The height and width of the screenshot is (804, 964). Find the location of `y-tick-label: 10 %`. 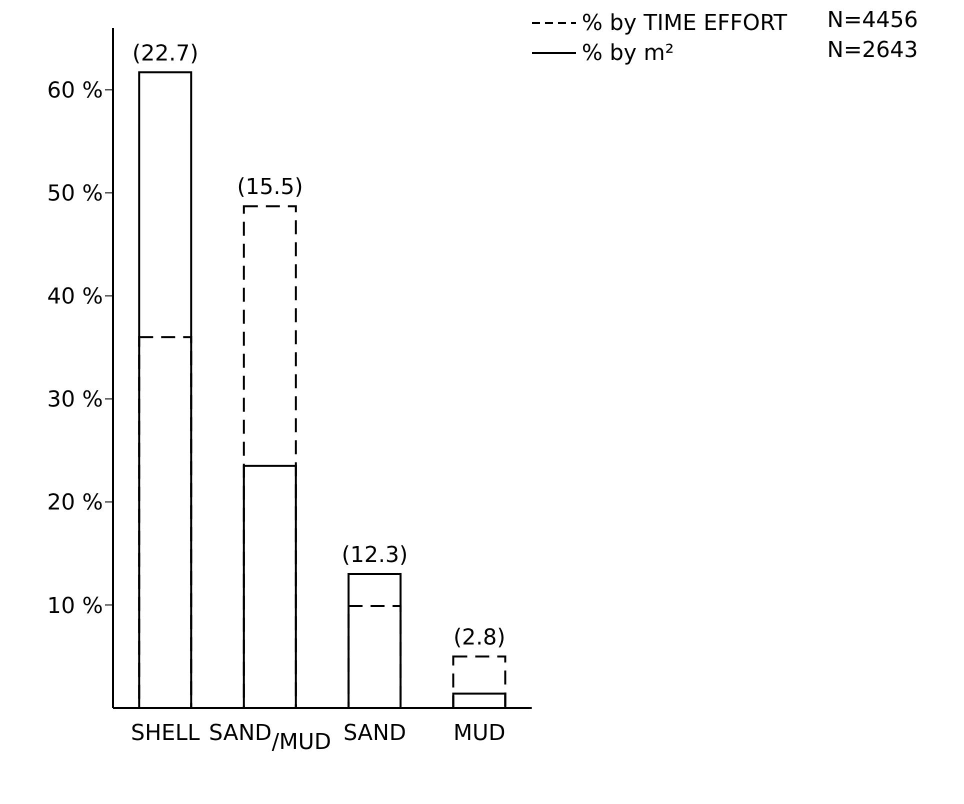

y-tick-label: 10 % is located at coordinates (75, 606).